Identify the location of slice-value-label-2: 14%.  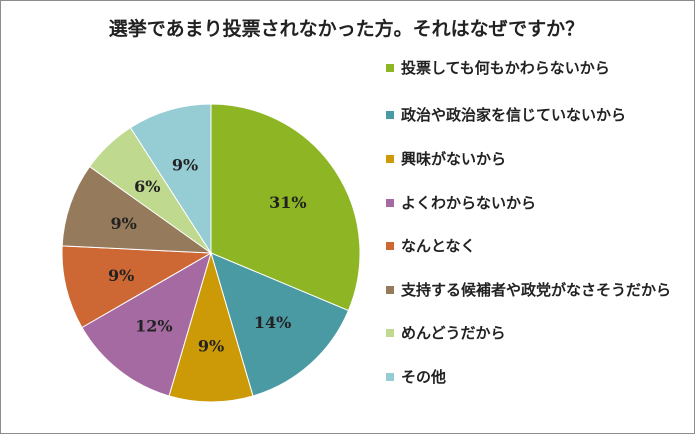
(272, 322).